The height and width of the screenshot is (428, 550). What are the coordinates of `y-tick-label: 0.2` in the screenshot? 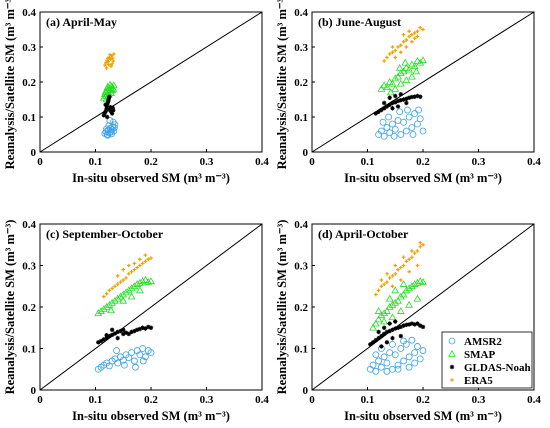 It's located at (301, 83).